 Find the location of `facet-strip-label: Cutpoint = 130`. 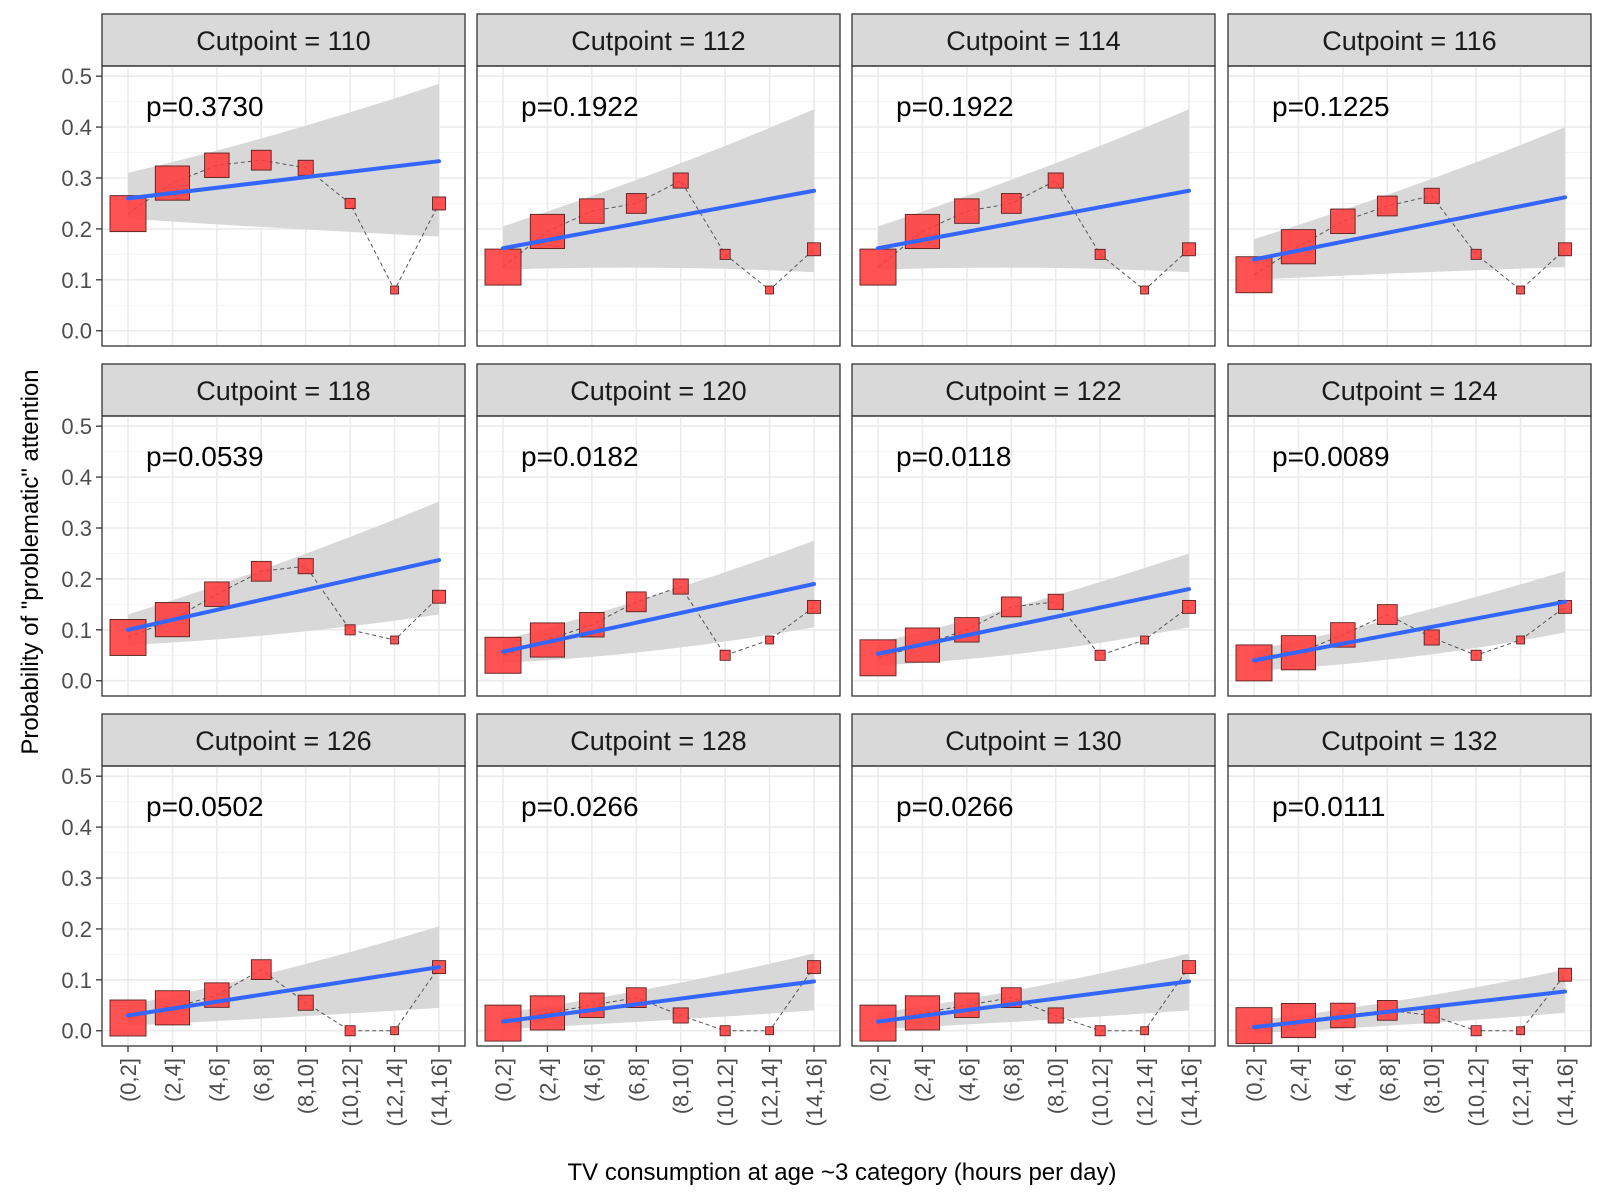

facet-strip-label: Cutpoint = 130 is located at coordinates (1033, 741).